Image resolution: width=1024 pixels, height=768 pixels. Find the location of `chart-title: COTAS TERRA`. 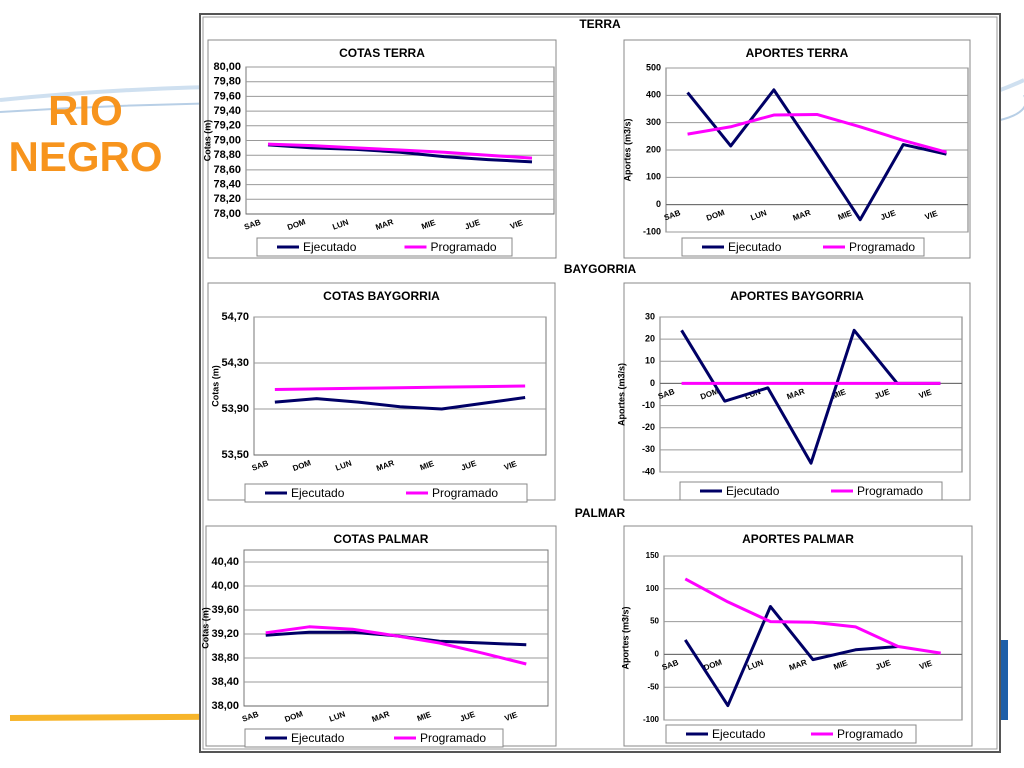

chart-title: COTAS TERRA is located at coordinates (382, 53).